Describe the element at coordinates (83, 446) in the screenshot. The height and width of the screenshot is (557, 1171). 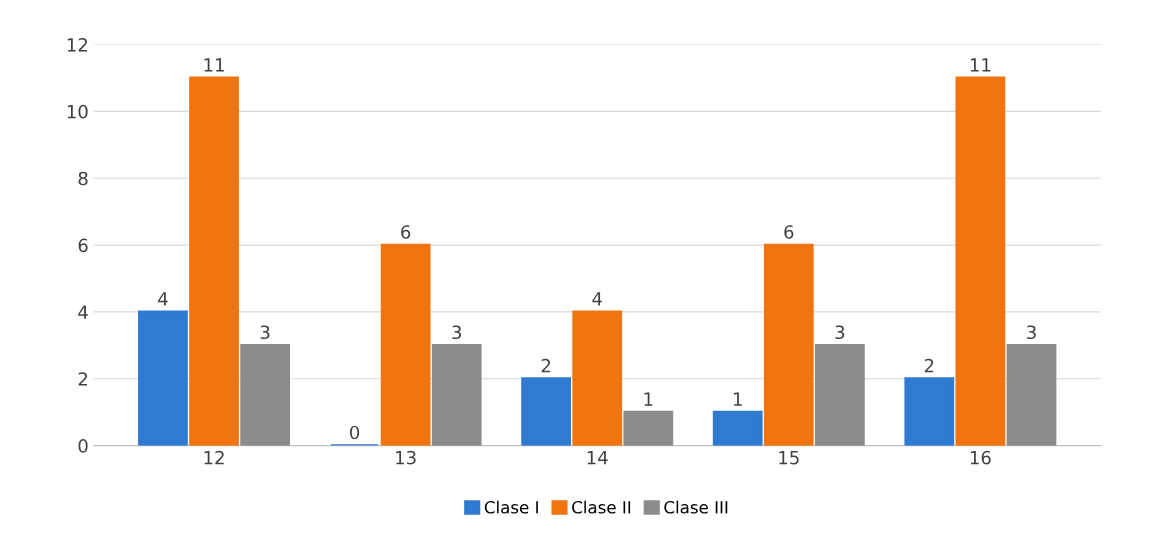
I see `y-tick-label: 0` at that location.